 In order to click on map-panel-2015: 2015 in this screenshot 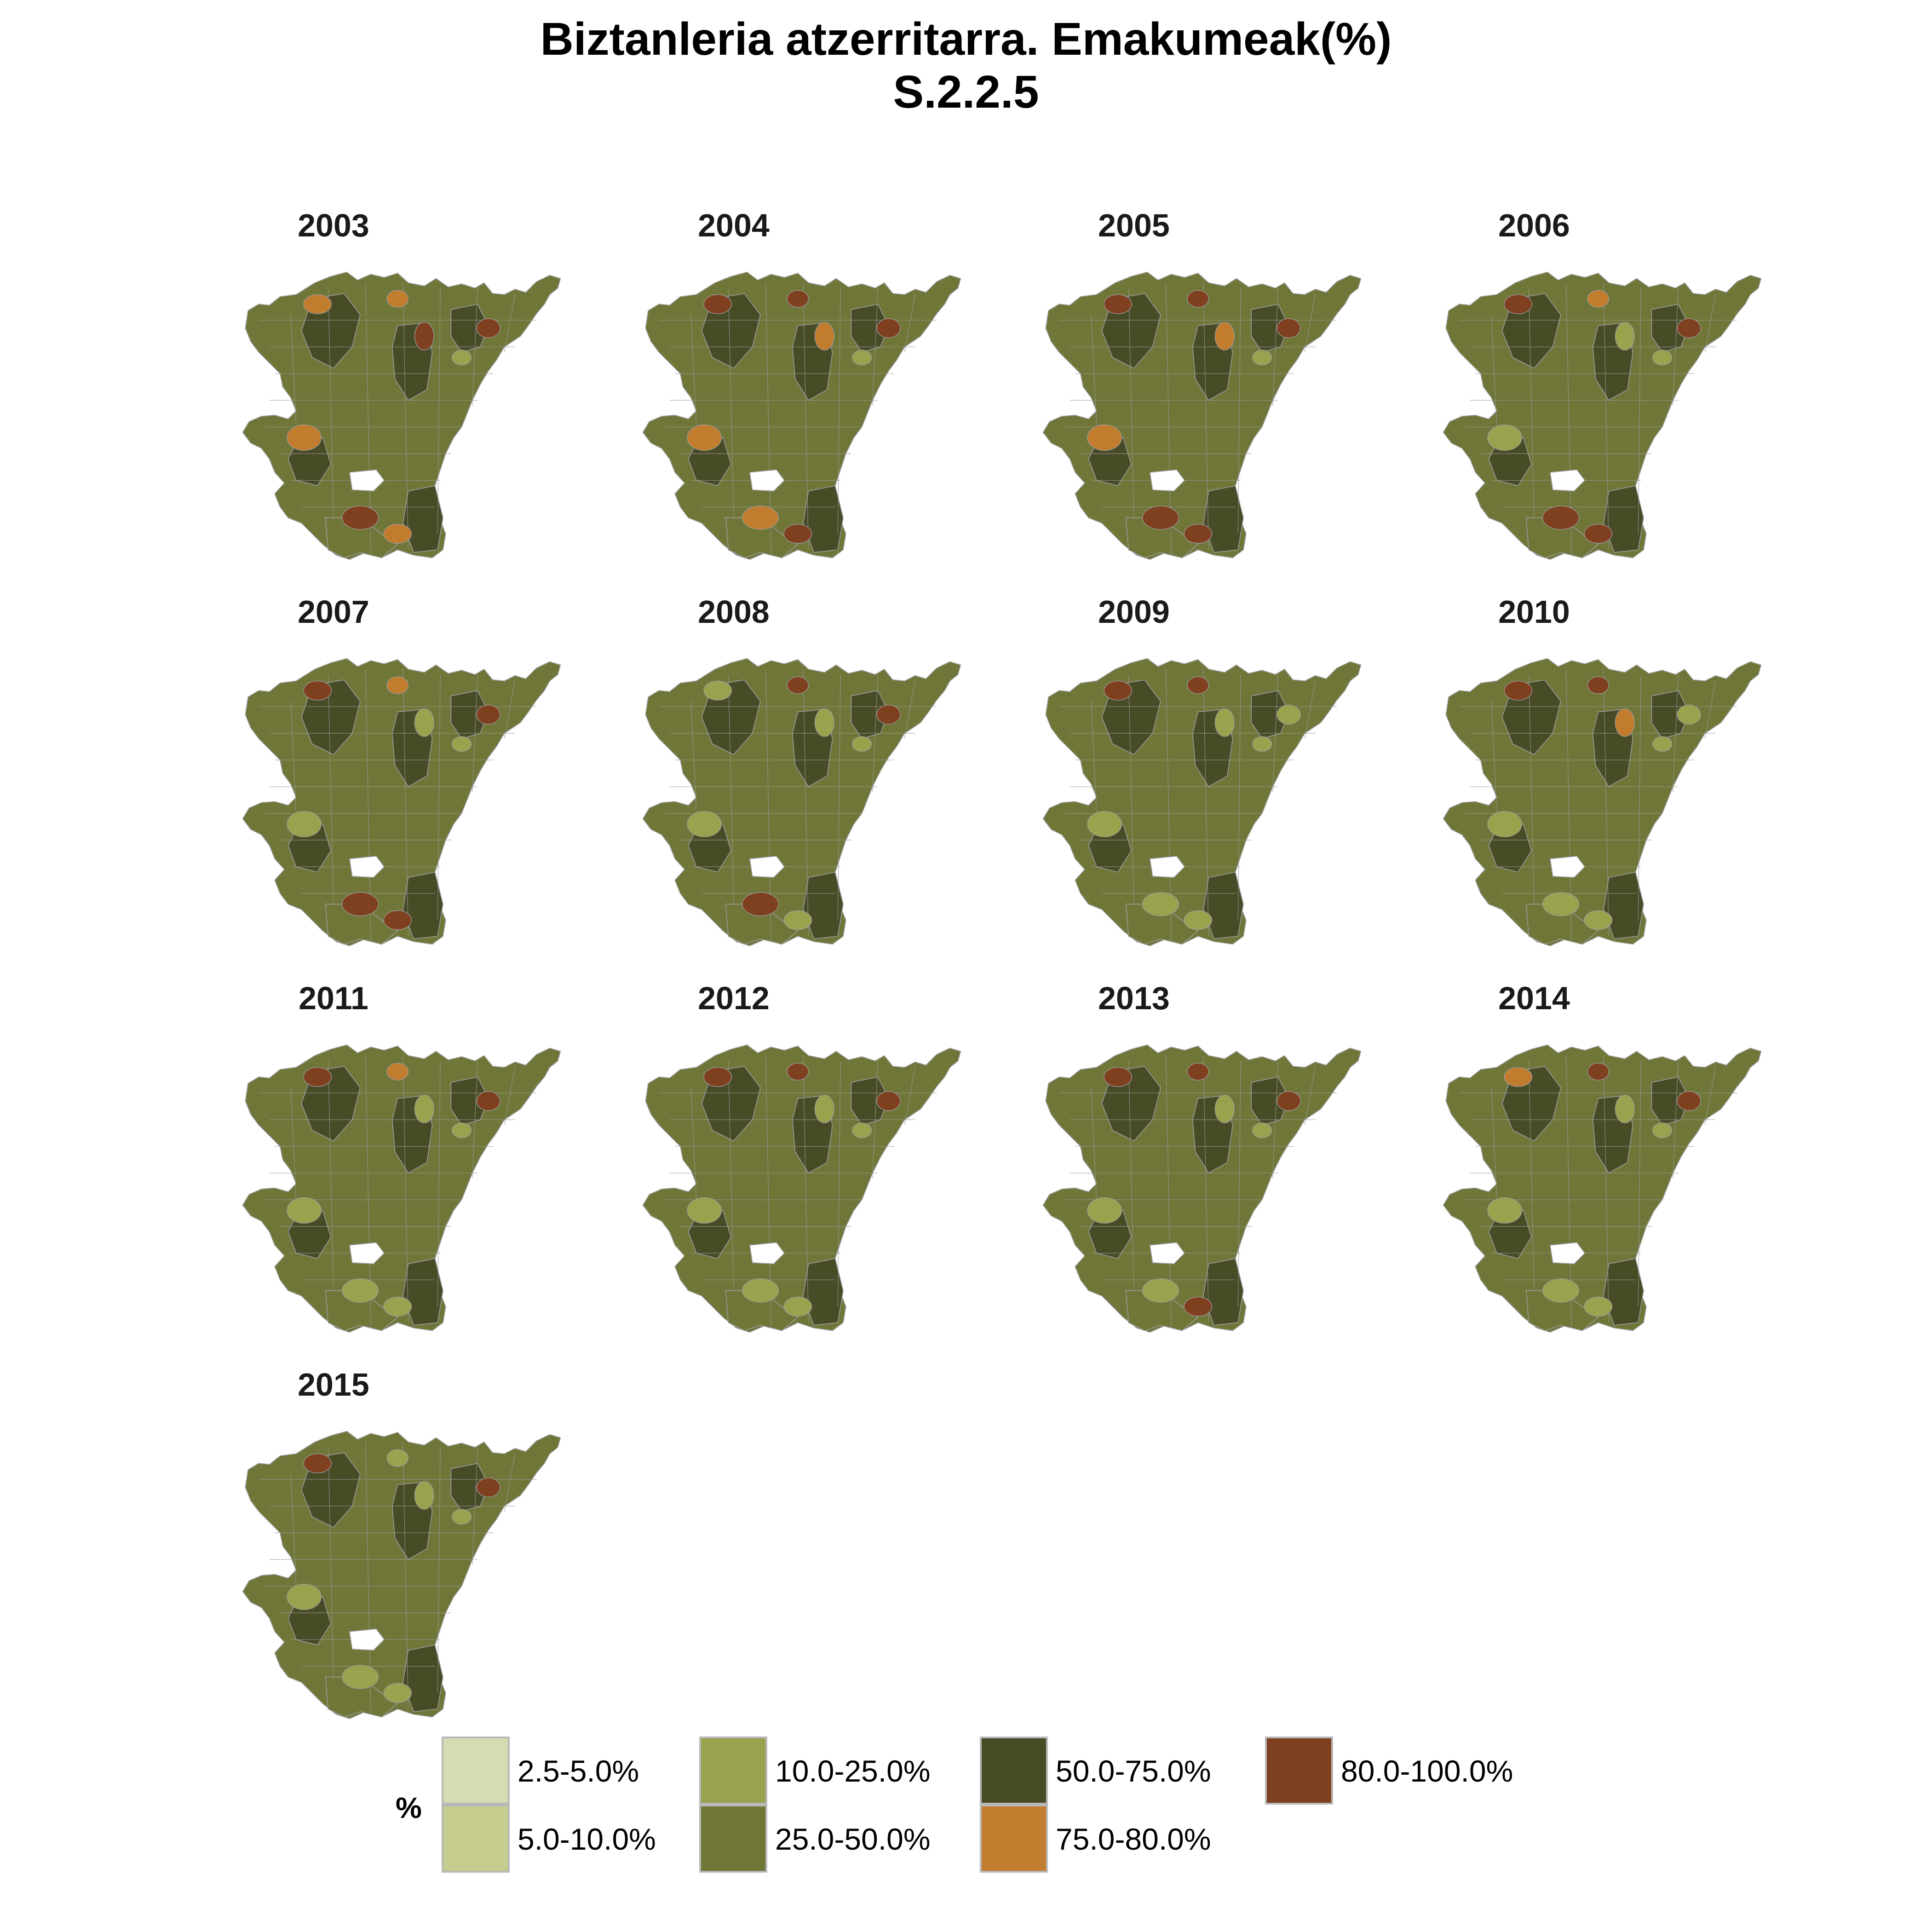, I will do `click(346, 1550)`.